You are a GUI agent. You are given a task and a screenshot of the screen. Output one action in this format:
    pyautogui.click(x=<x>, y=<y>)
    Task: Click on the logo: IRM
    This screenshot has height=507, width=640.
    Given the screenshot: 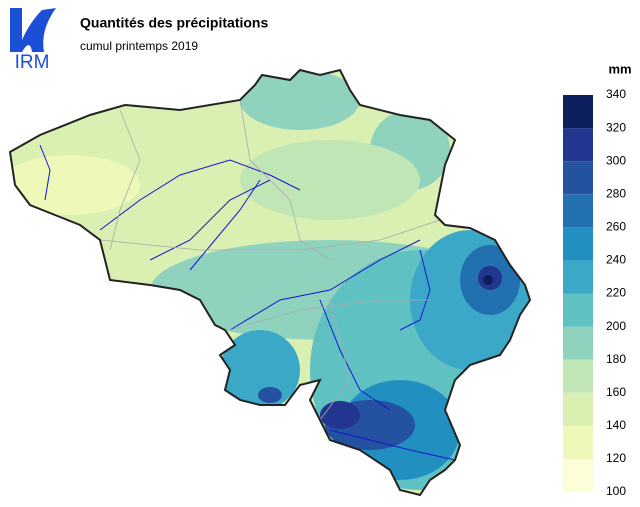 What is the action you would take?
    pyautogui.click(x=33, y=40)
    